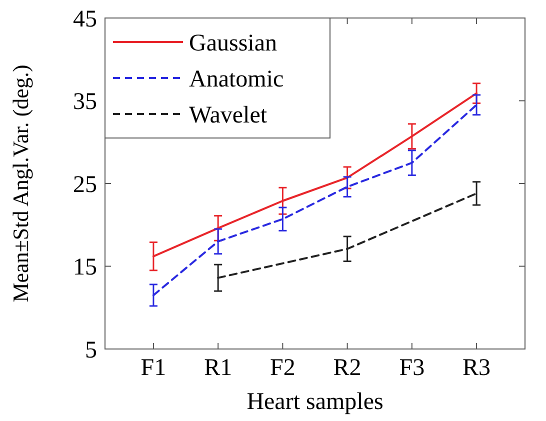  What do you see at coordinates (153, 368) in the screenshot?
I see `x-tick-label: F1` at bounding box center [153, 368].